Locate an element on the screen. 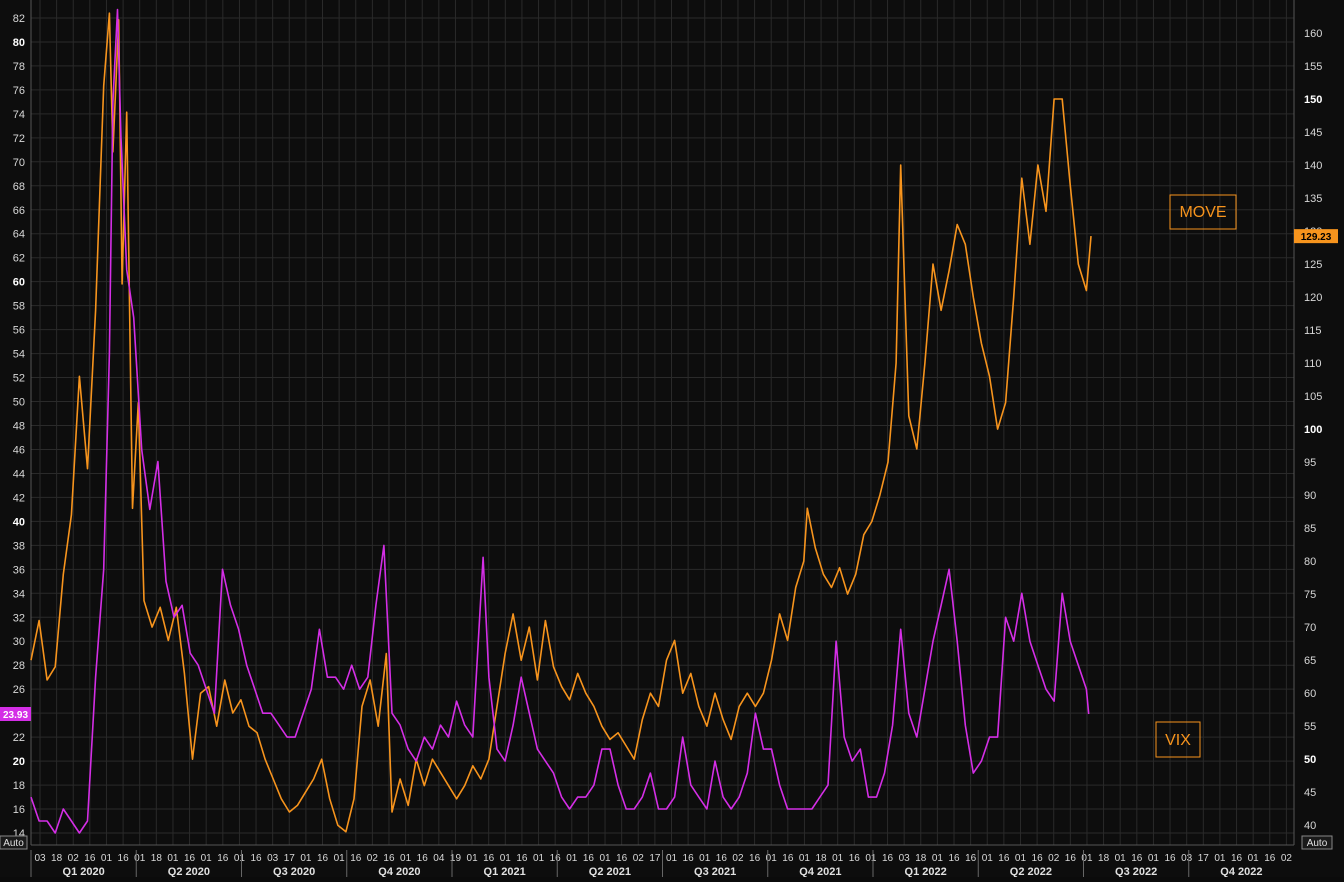  annotation-label-move: MOVE is located at coordinates (1202, 212).